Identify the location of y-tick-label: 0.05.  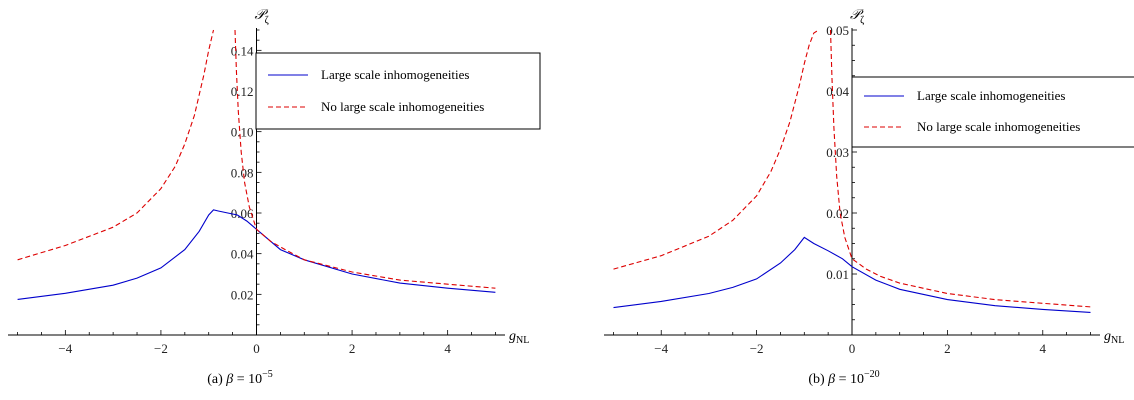
(837, 30).